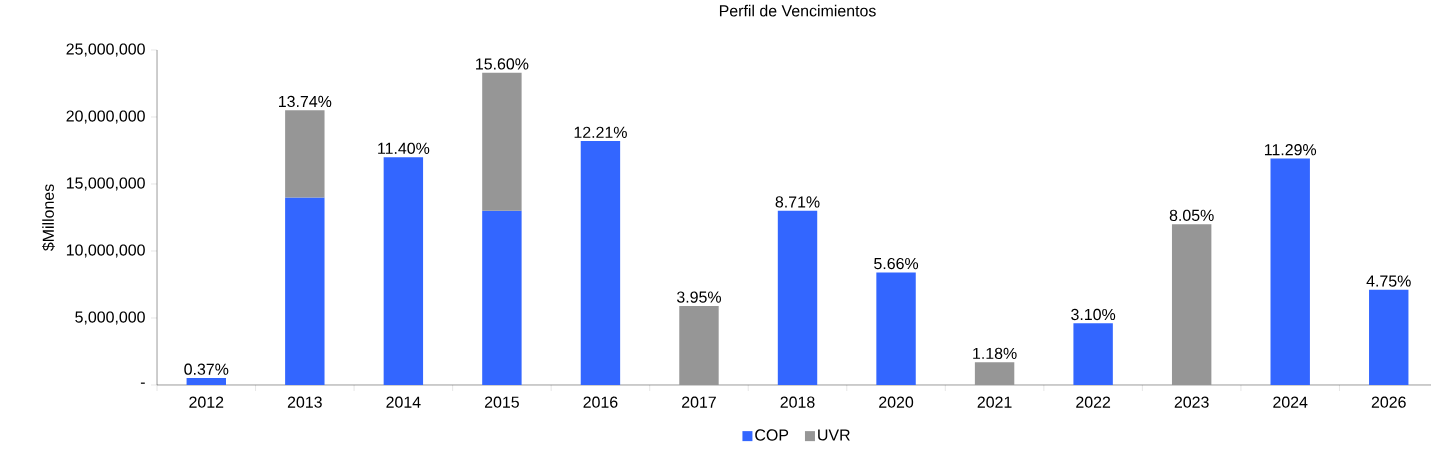 The image size is (1431, 464). Describe the element at coordinates (797, 10) in the screenshot. I see `chart-title: Perfil de Vencimientos` at that location.